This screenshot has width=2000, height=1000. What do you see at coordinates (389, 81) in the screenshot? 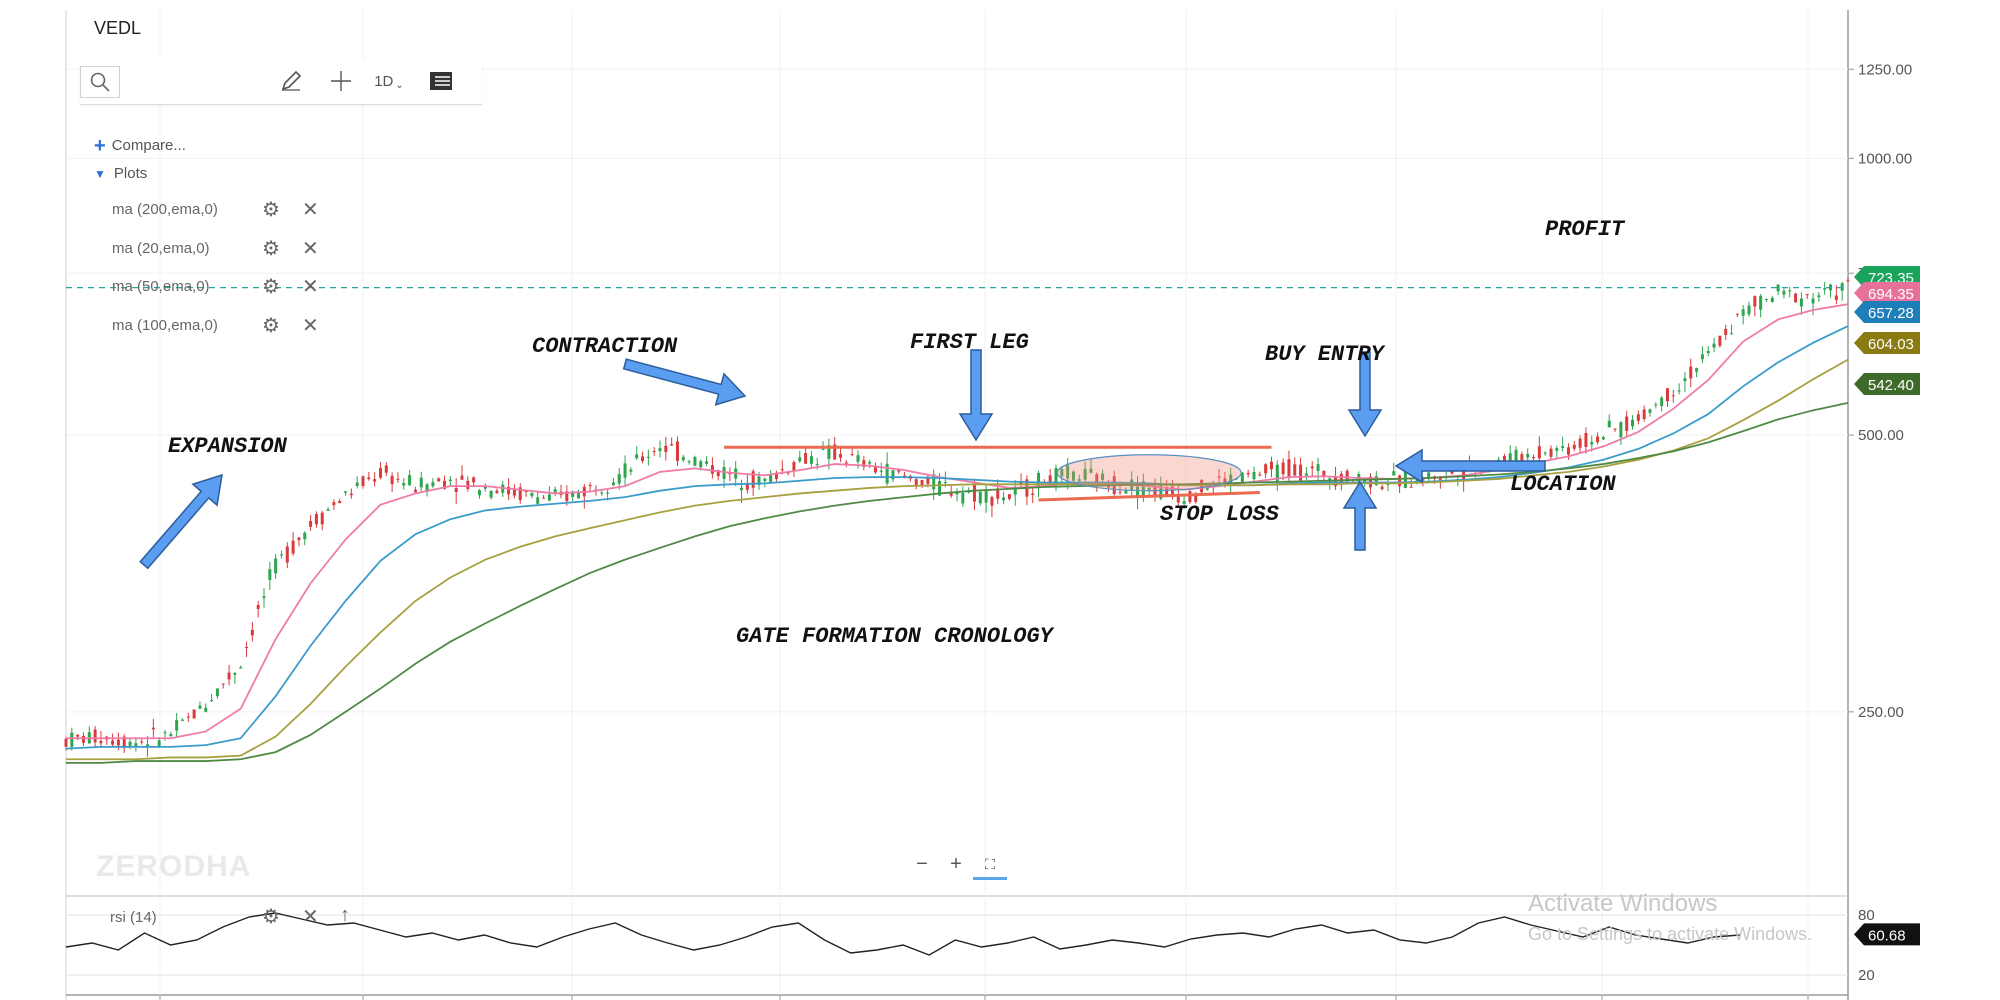
I see `interval-dropdown: 1D ⌄` at bounding box center [389, 81].